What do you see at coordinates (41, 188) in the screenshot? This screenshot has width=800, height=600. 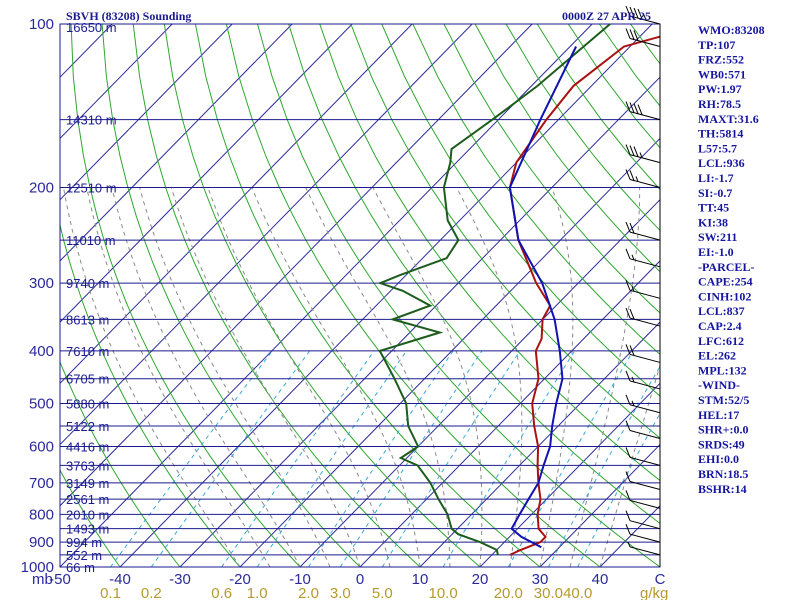 I see `pressure-tick-label: 200` at bounding box center [41, 188].